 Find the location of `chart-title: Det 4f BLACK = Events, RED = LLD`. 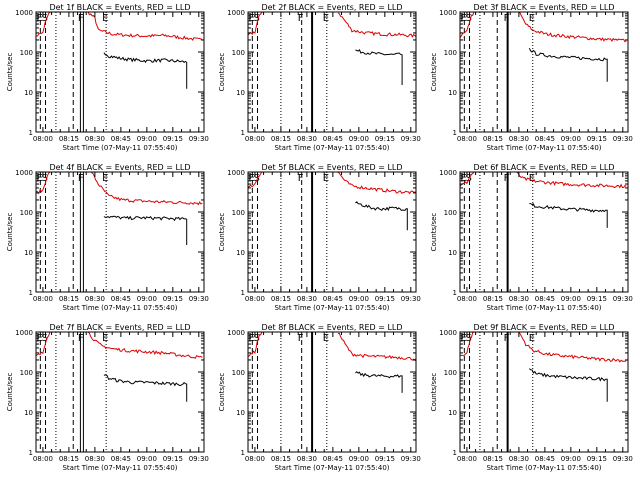

chart-title: Det 4f BLACK = Events, RED = LLD is located at coordinates (119, 167).